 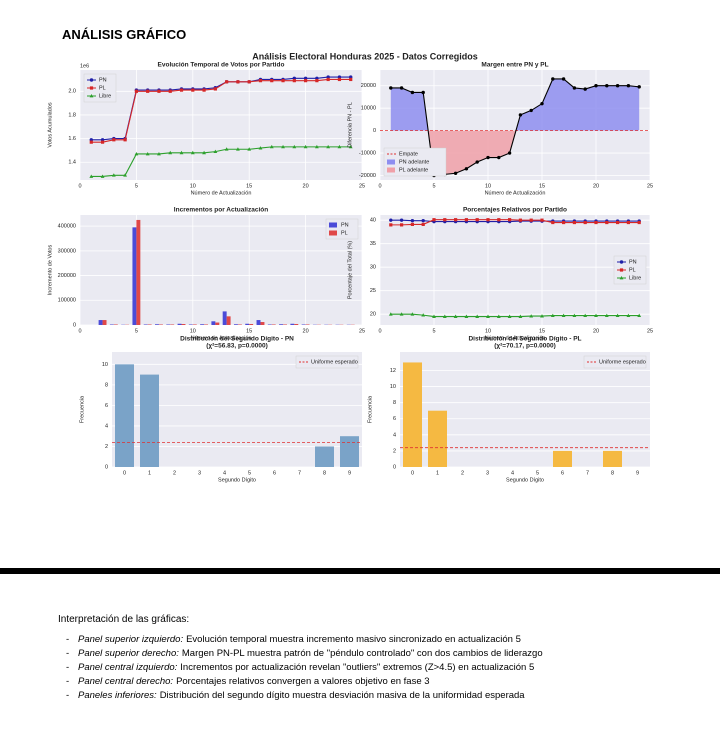 I want to click on x-tick-label: 4, so click(x=224, y=473).